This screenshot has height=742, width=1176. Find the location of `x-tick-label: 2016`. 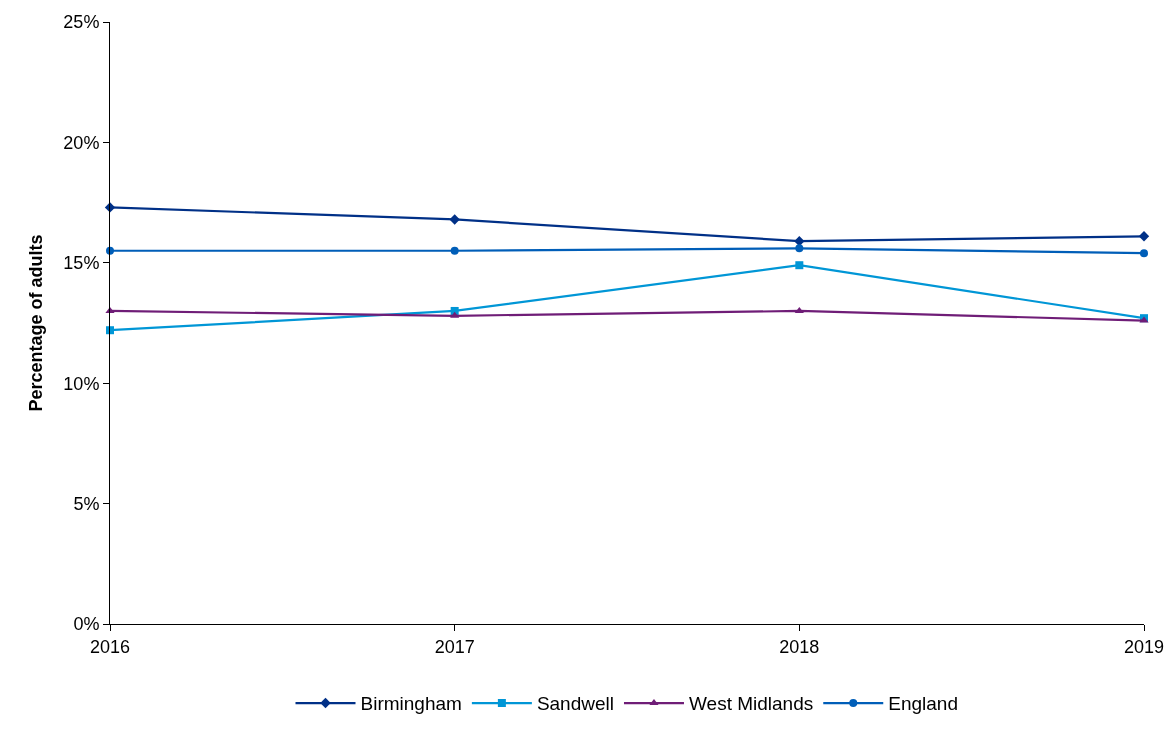

x-tick-label: 2016 is located at coordinates (110, 646).